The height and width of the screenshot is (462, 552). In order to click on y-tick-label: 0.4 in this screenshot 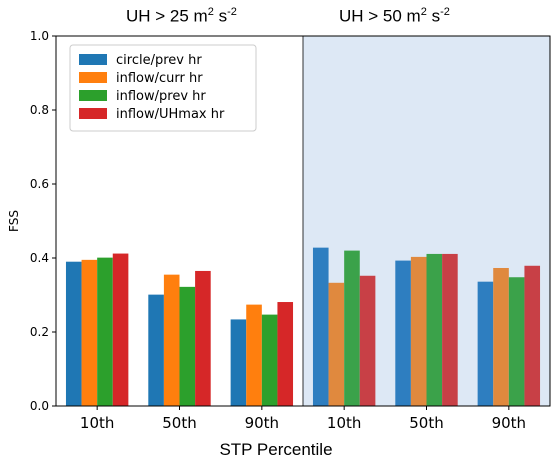, I will do `click(39, 258)`.